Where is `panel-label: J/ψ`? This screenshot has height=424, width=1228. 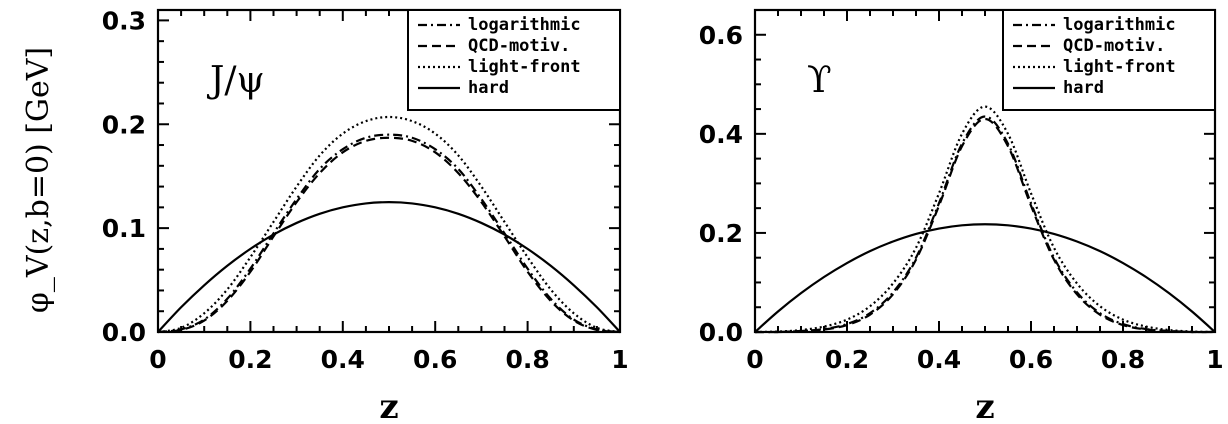
panel-label: J/ψ is located at coordinates (235, 80).